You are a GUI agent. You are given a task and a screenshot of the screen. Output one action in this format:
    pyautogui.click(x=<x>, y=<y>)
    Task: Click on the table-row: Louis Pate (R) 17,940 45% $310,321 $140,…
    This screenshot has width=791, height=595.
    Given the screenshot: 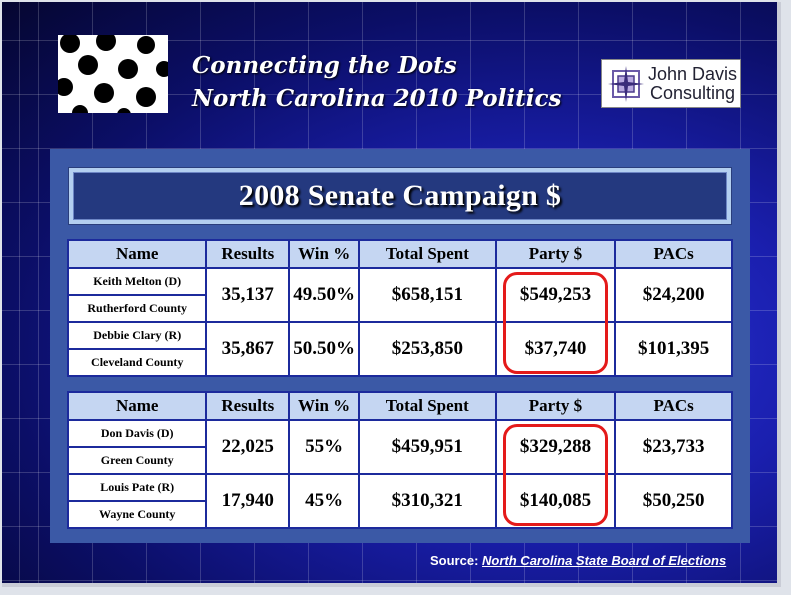 What is the action you would take?
    pyautogui.click(x=399, y=501)
    